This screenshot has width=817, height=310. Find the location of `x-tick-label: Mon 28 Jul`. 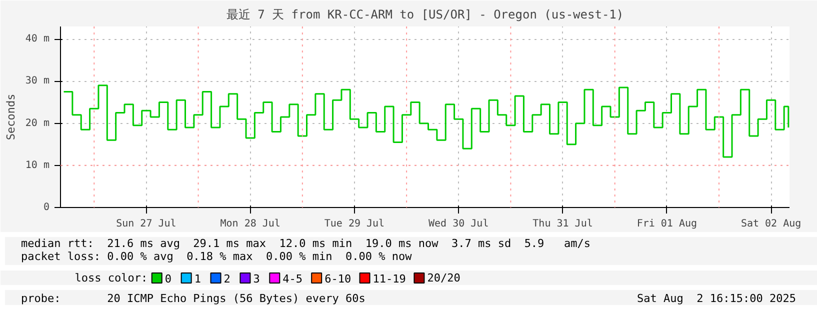

x-tick-label: Mon 28 Jul is located at coordinates (250, 224).